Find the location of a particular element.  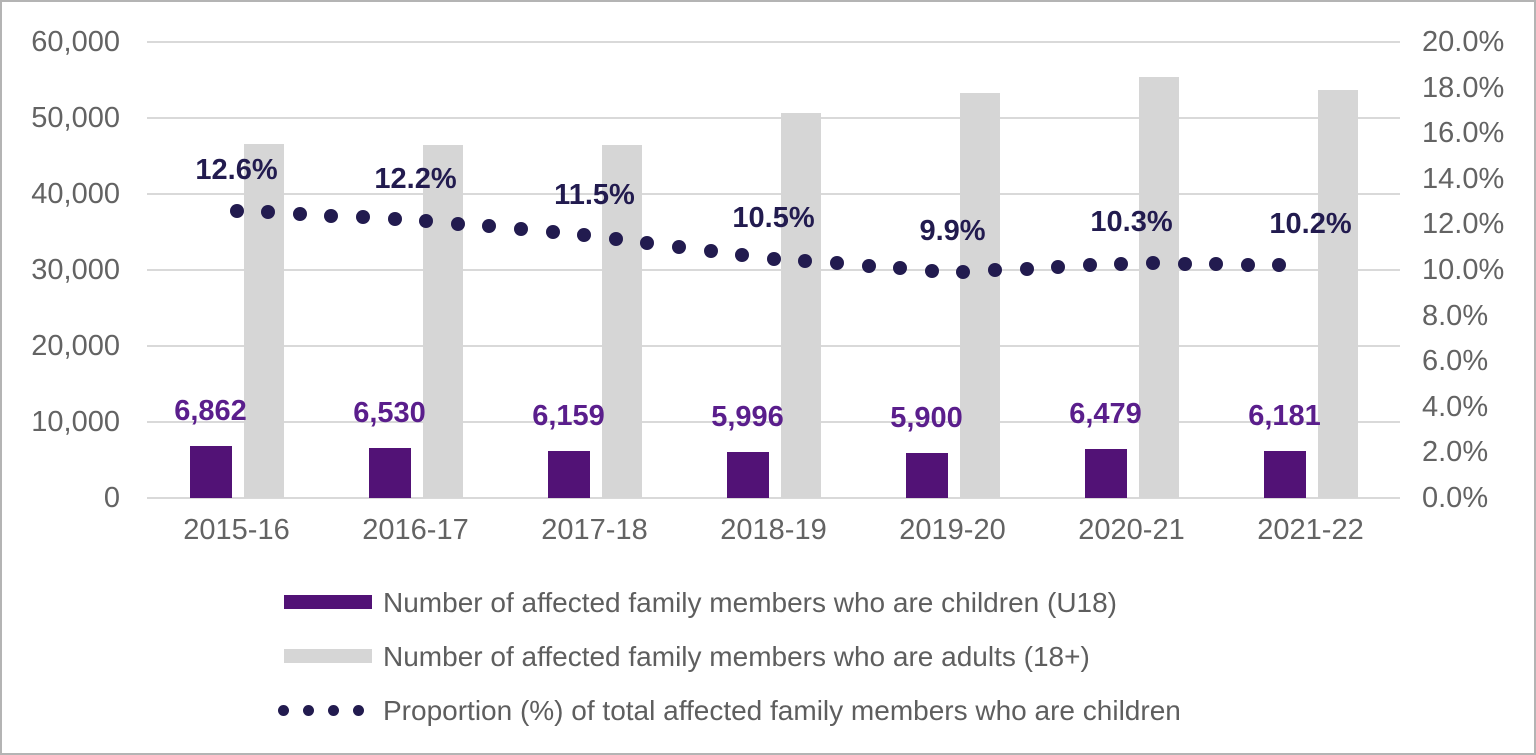

y-axis-tick-right: 20.0% is located at coordinates (1463, 42).